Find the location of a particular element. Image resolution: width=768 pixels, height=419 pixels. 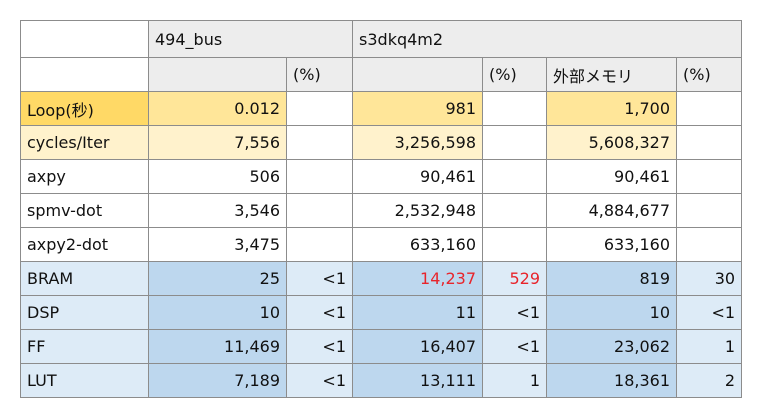

cell: 506 is located at coordinates (217, 176).